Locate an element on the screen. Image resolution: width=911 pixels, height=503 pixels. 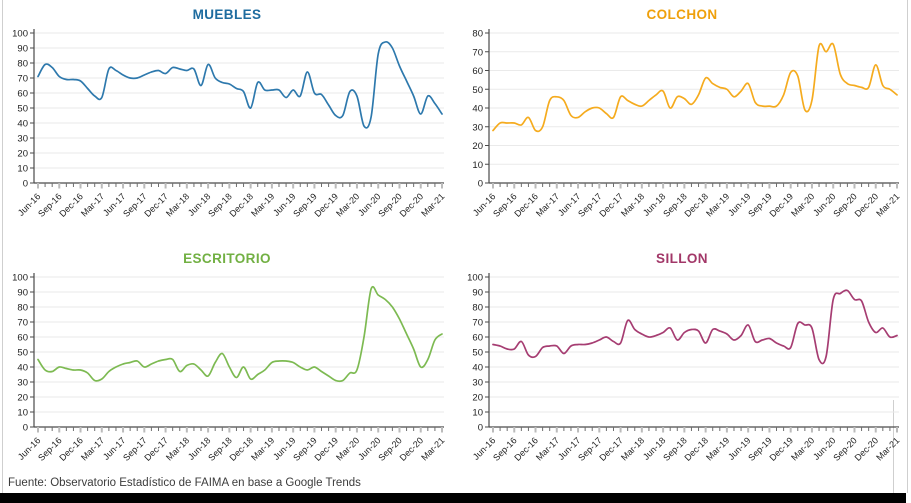
chart-title-sillon: SILLON is located at coordinates (682, 258).